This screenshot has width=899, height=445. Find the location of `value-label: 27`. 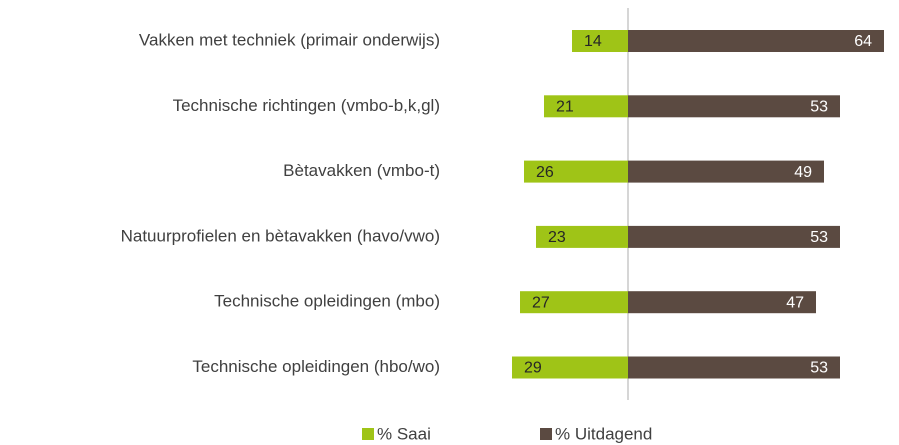

value-label: 27 is located at coordinates (541, 302).